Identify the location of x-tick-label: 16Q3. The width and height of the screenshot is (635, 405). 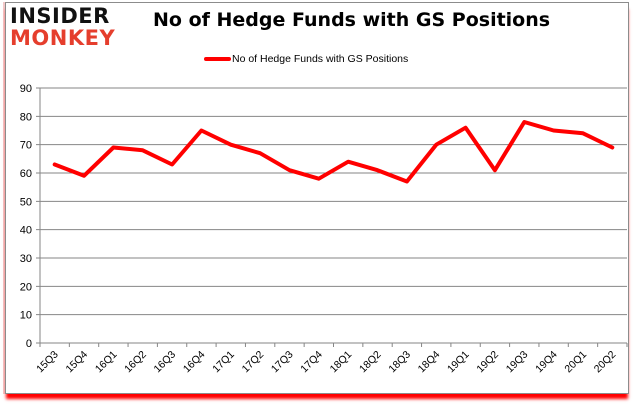
(165, 362).